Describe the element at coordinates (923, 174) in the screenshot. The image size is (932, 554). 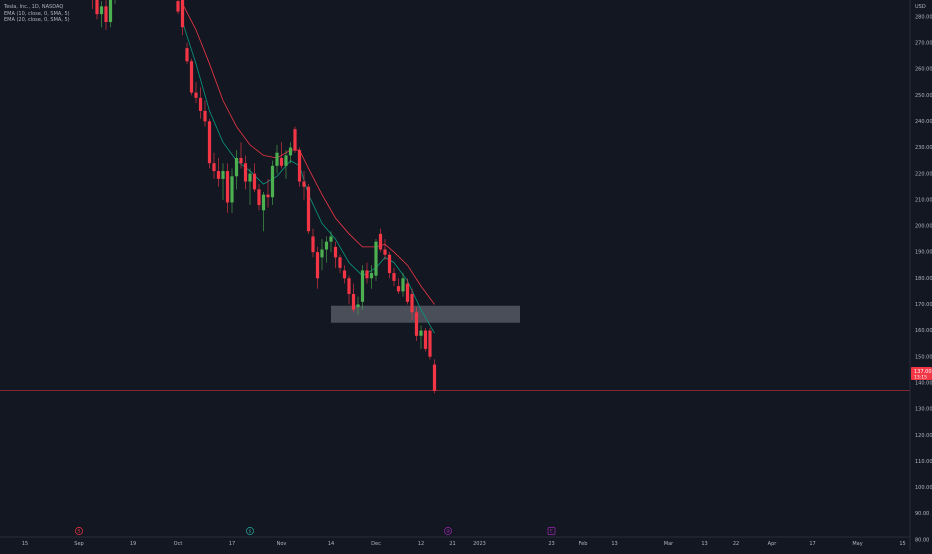
I see `price-tick-label: 220.00` at that location.